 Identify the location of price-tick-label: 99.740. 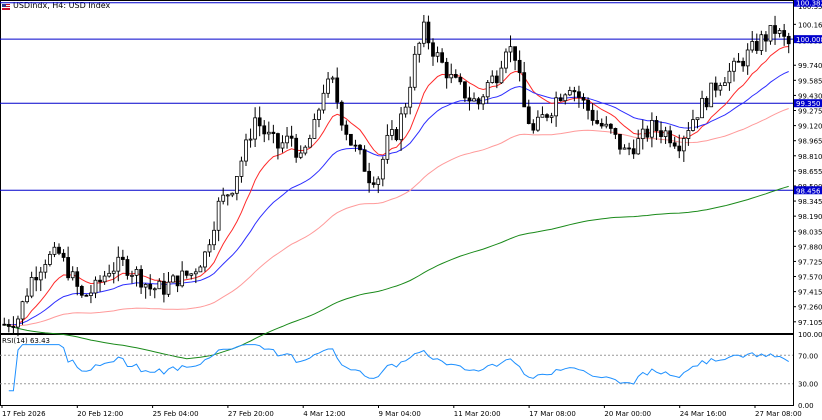
(810, 66).